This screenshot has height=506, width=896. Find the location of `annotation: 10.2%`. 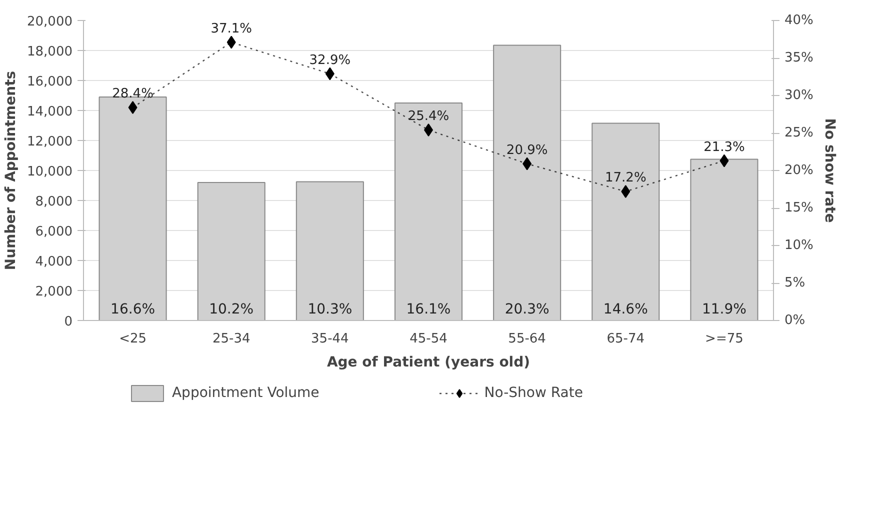

annotation: 10.2% is located at coordinates (231, 310).